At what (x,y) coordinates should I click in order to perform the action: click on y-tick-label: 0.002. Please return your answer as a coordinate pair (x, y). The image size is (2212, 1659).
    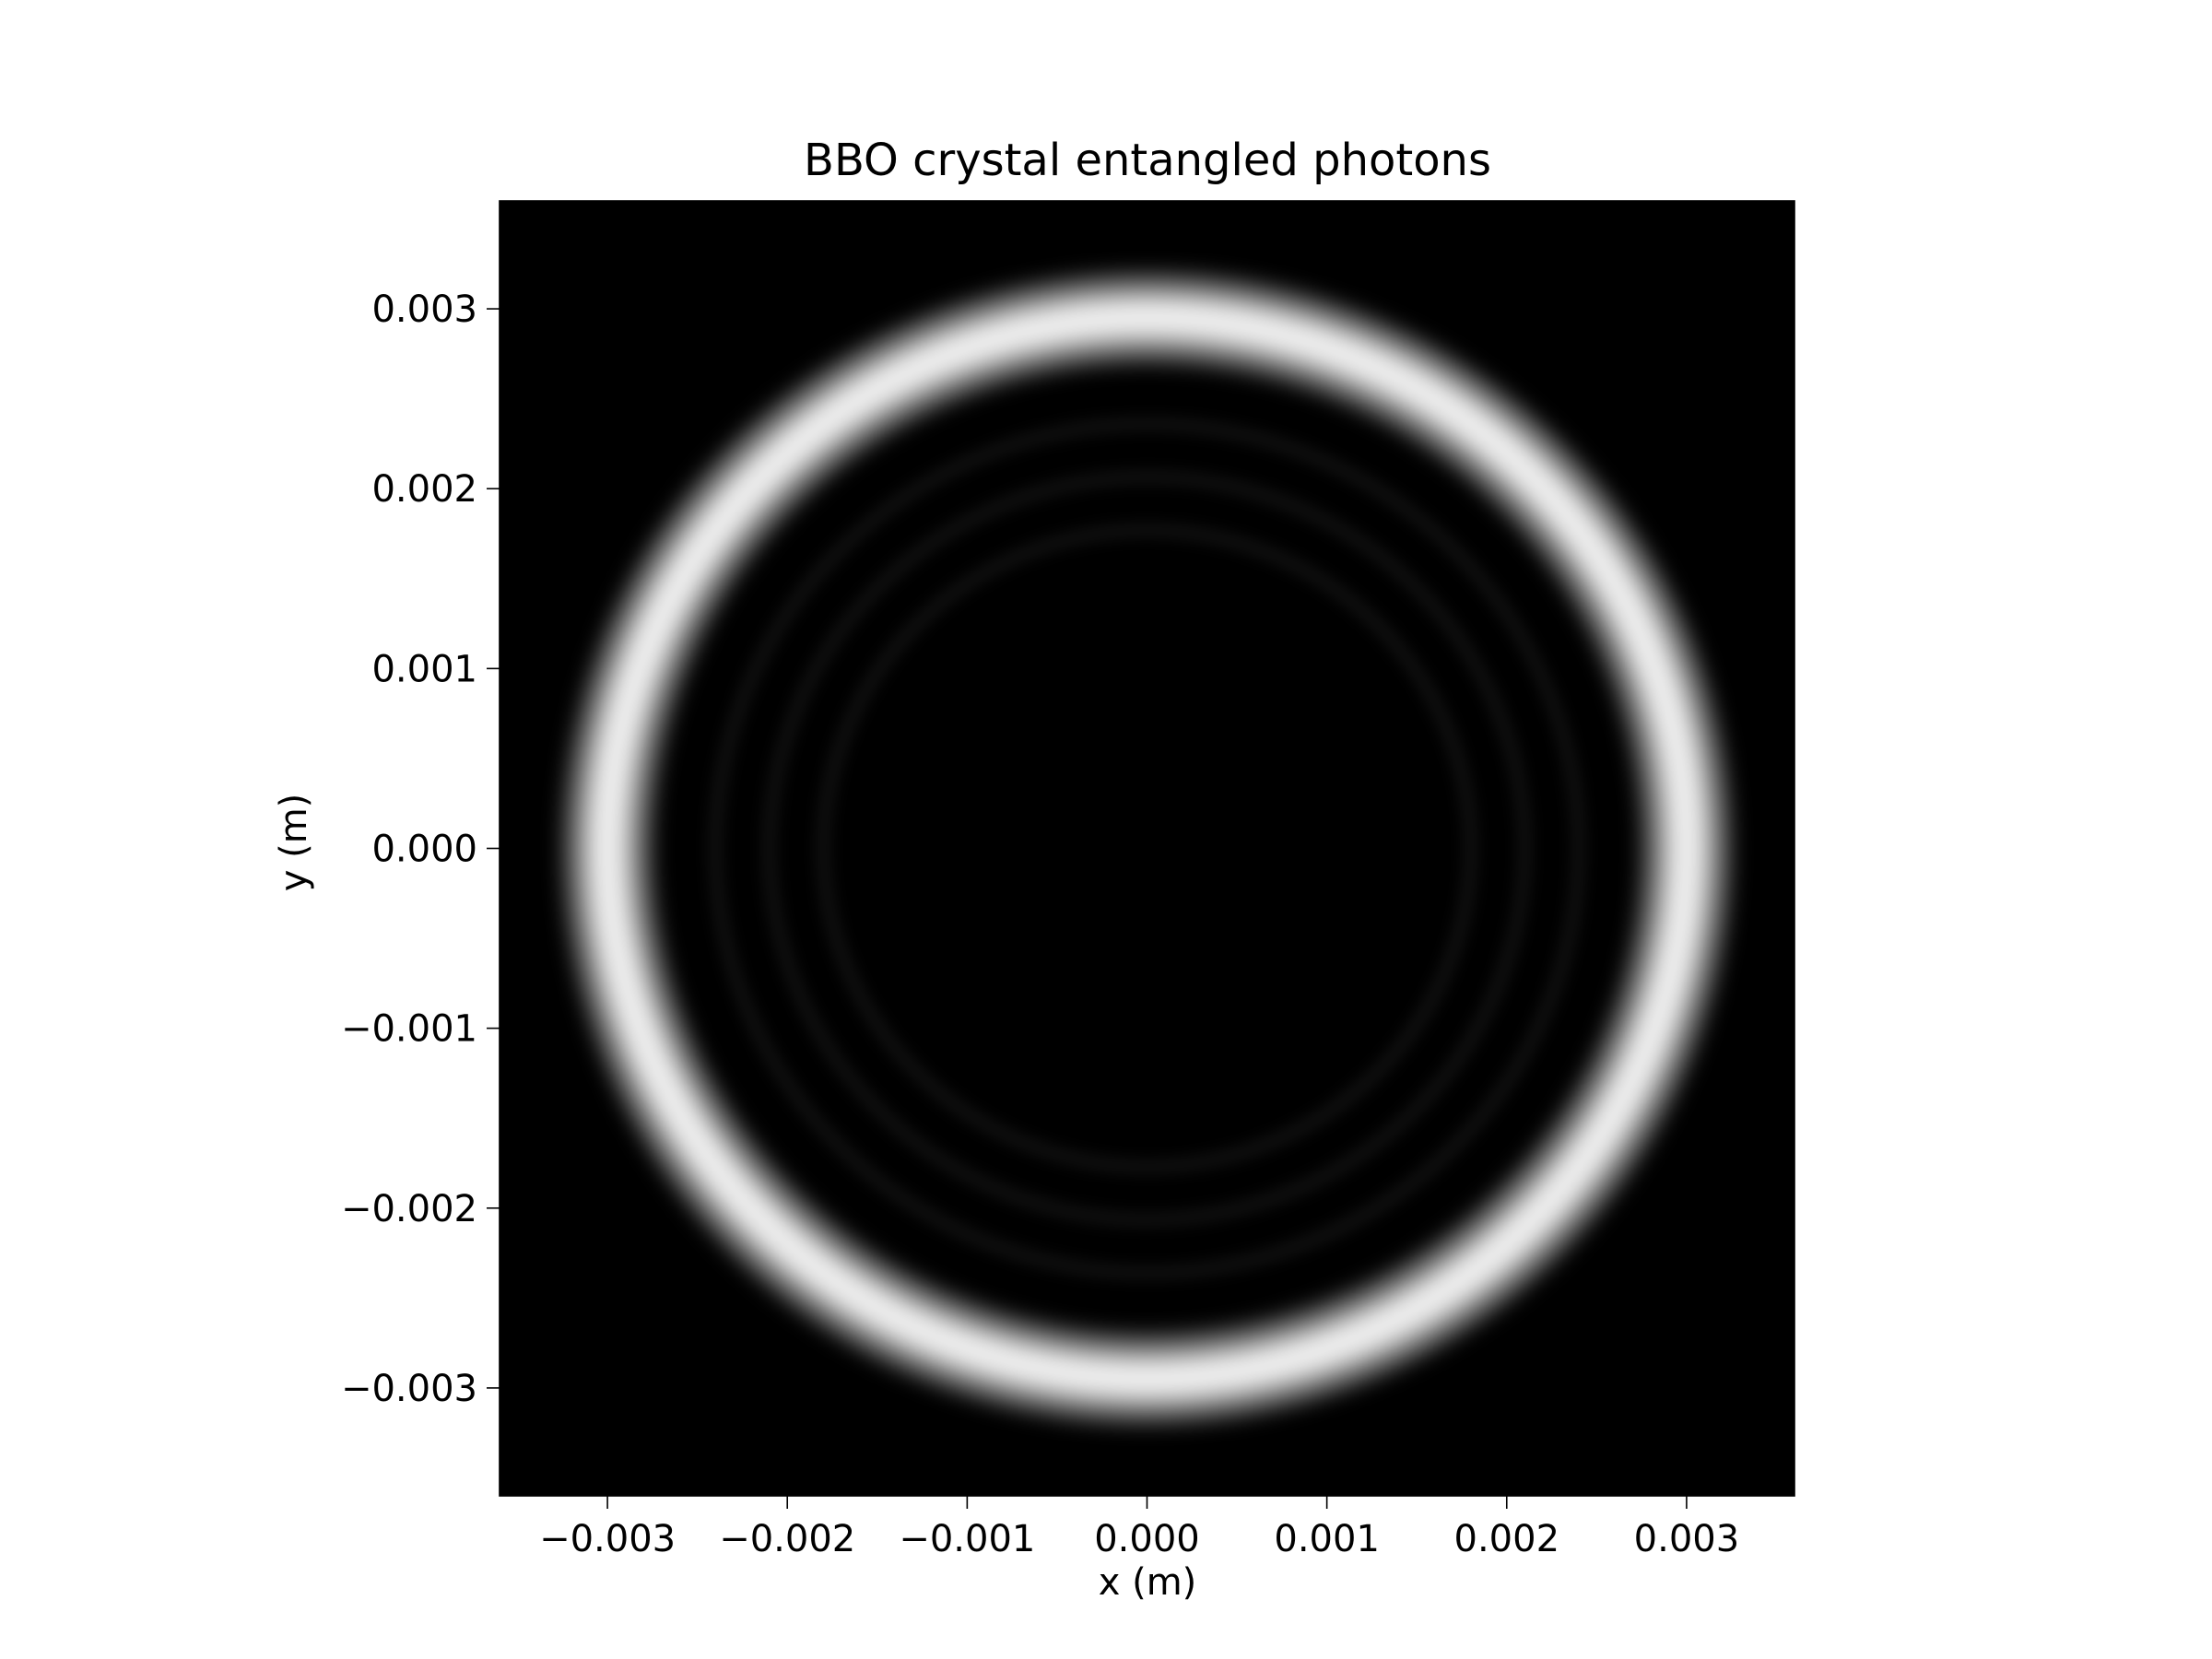
    Looking at the image, I should click on (424, 489).